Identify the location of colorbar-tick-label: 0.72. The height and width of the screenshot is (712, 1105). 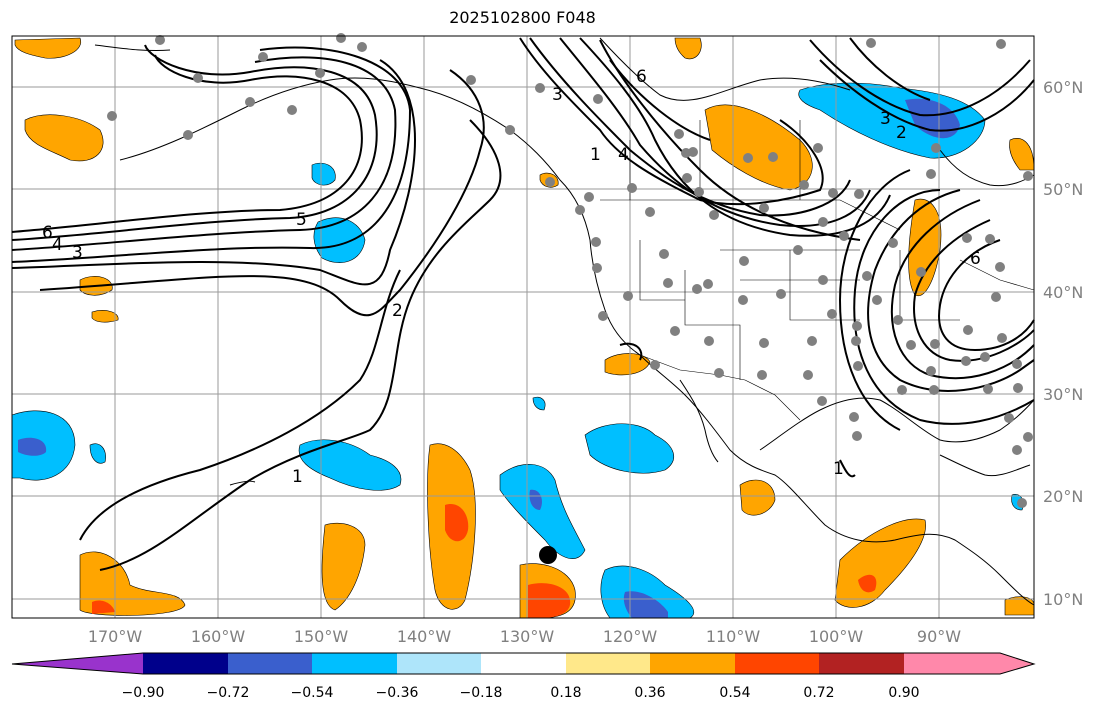
(818, 693).